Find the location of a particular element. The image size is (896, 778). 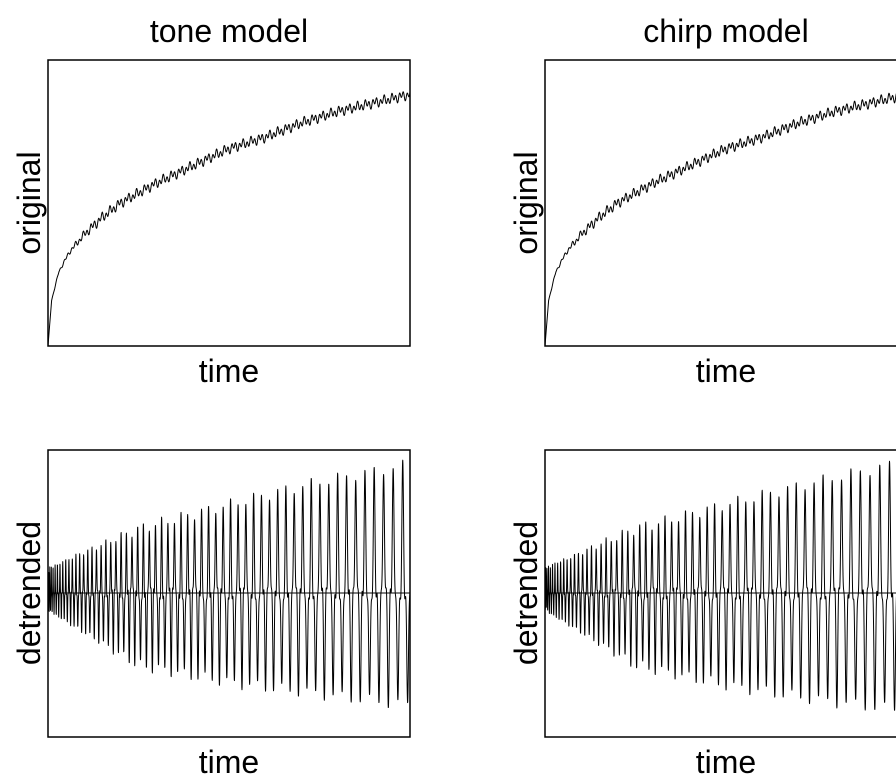

plot-frame is located at coordinates (720, 203).